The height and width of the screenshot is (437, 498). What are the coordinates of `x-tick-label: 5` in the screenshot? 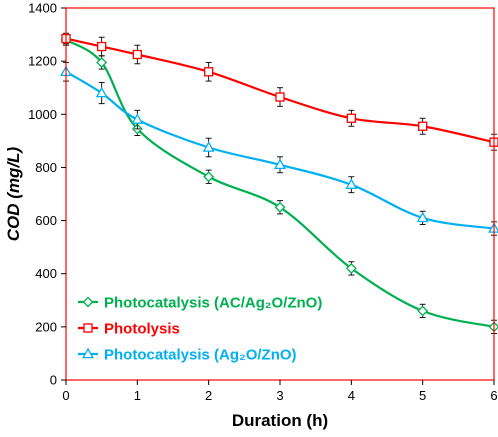 It's located at (422, 395).